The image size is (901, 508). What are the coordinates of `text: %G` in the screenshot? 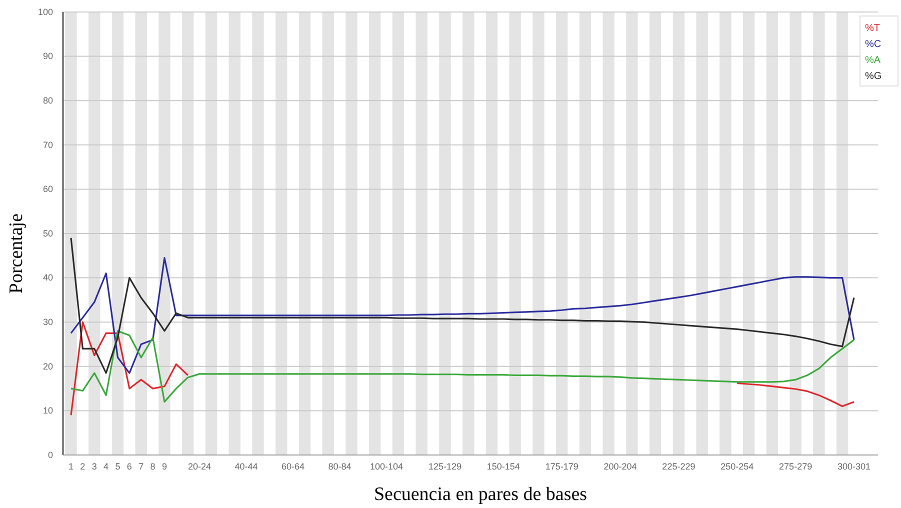 It's located at (873, 76).